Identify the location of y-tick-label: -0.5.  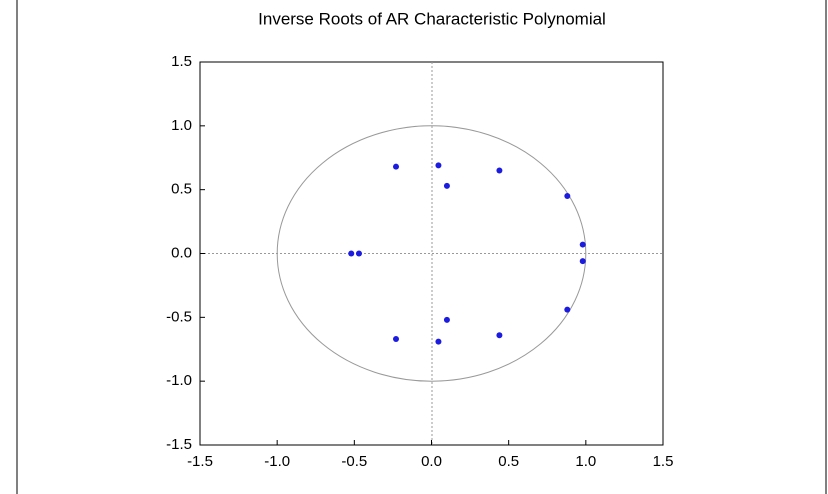
(179, 316).